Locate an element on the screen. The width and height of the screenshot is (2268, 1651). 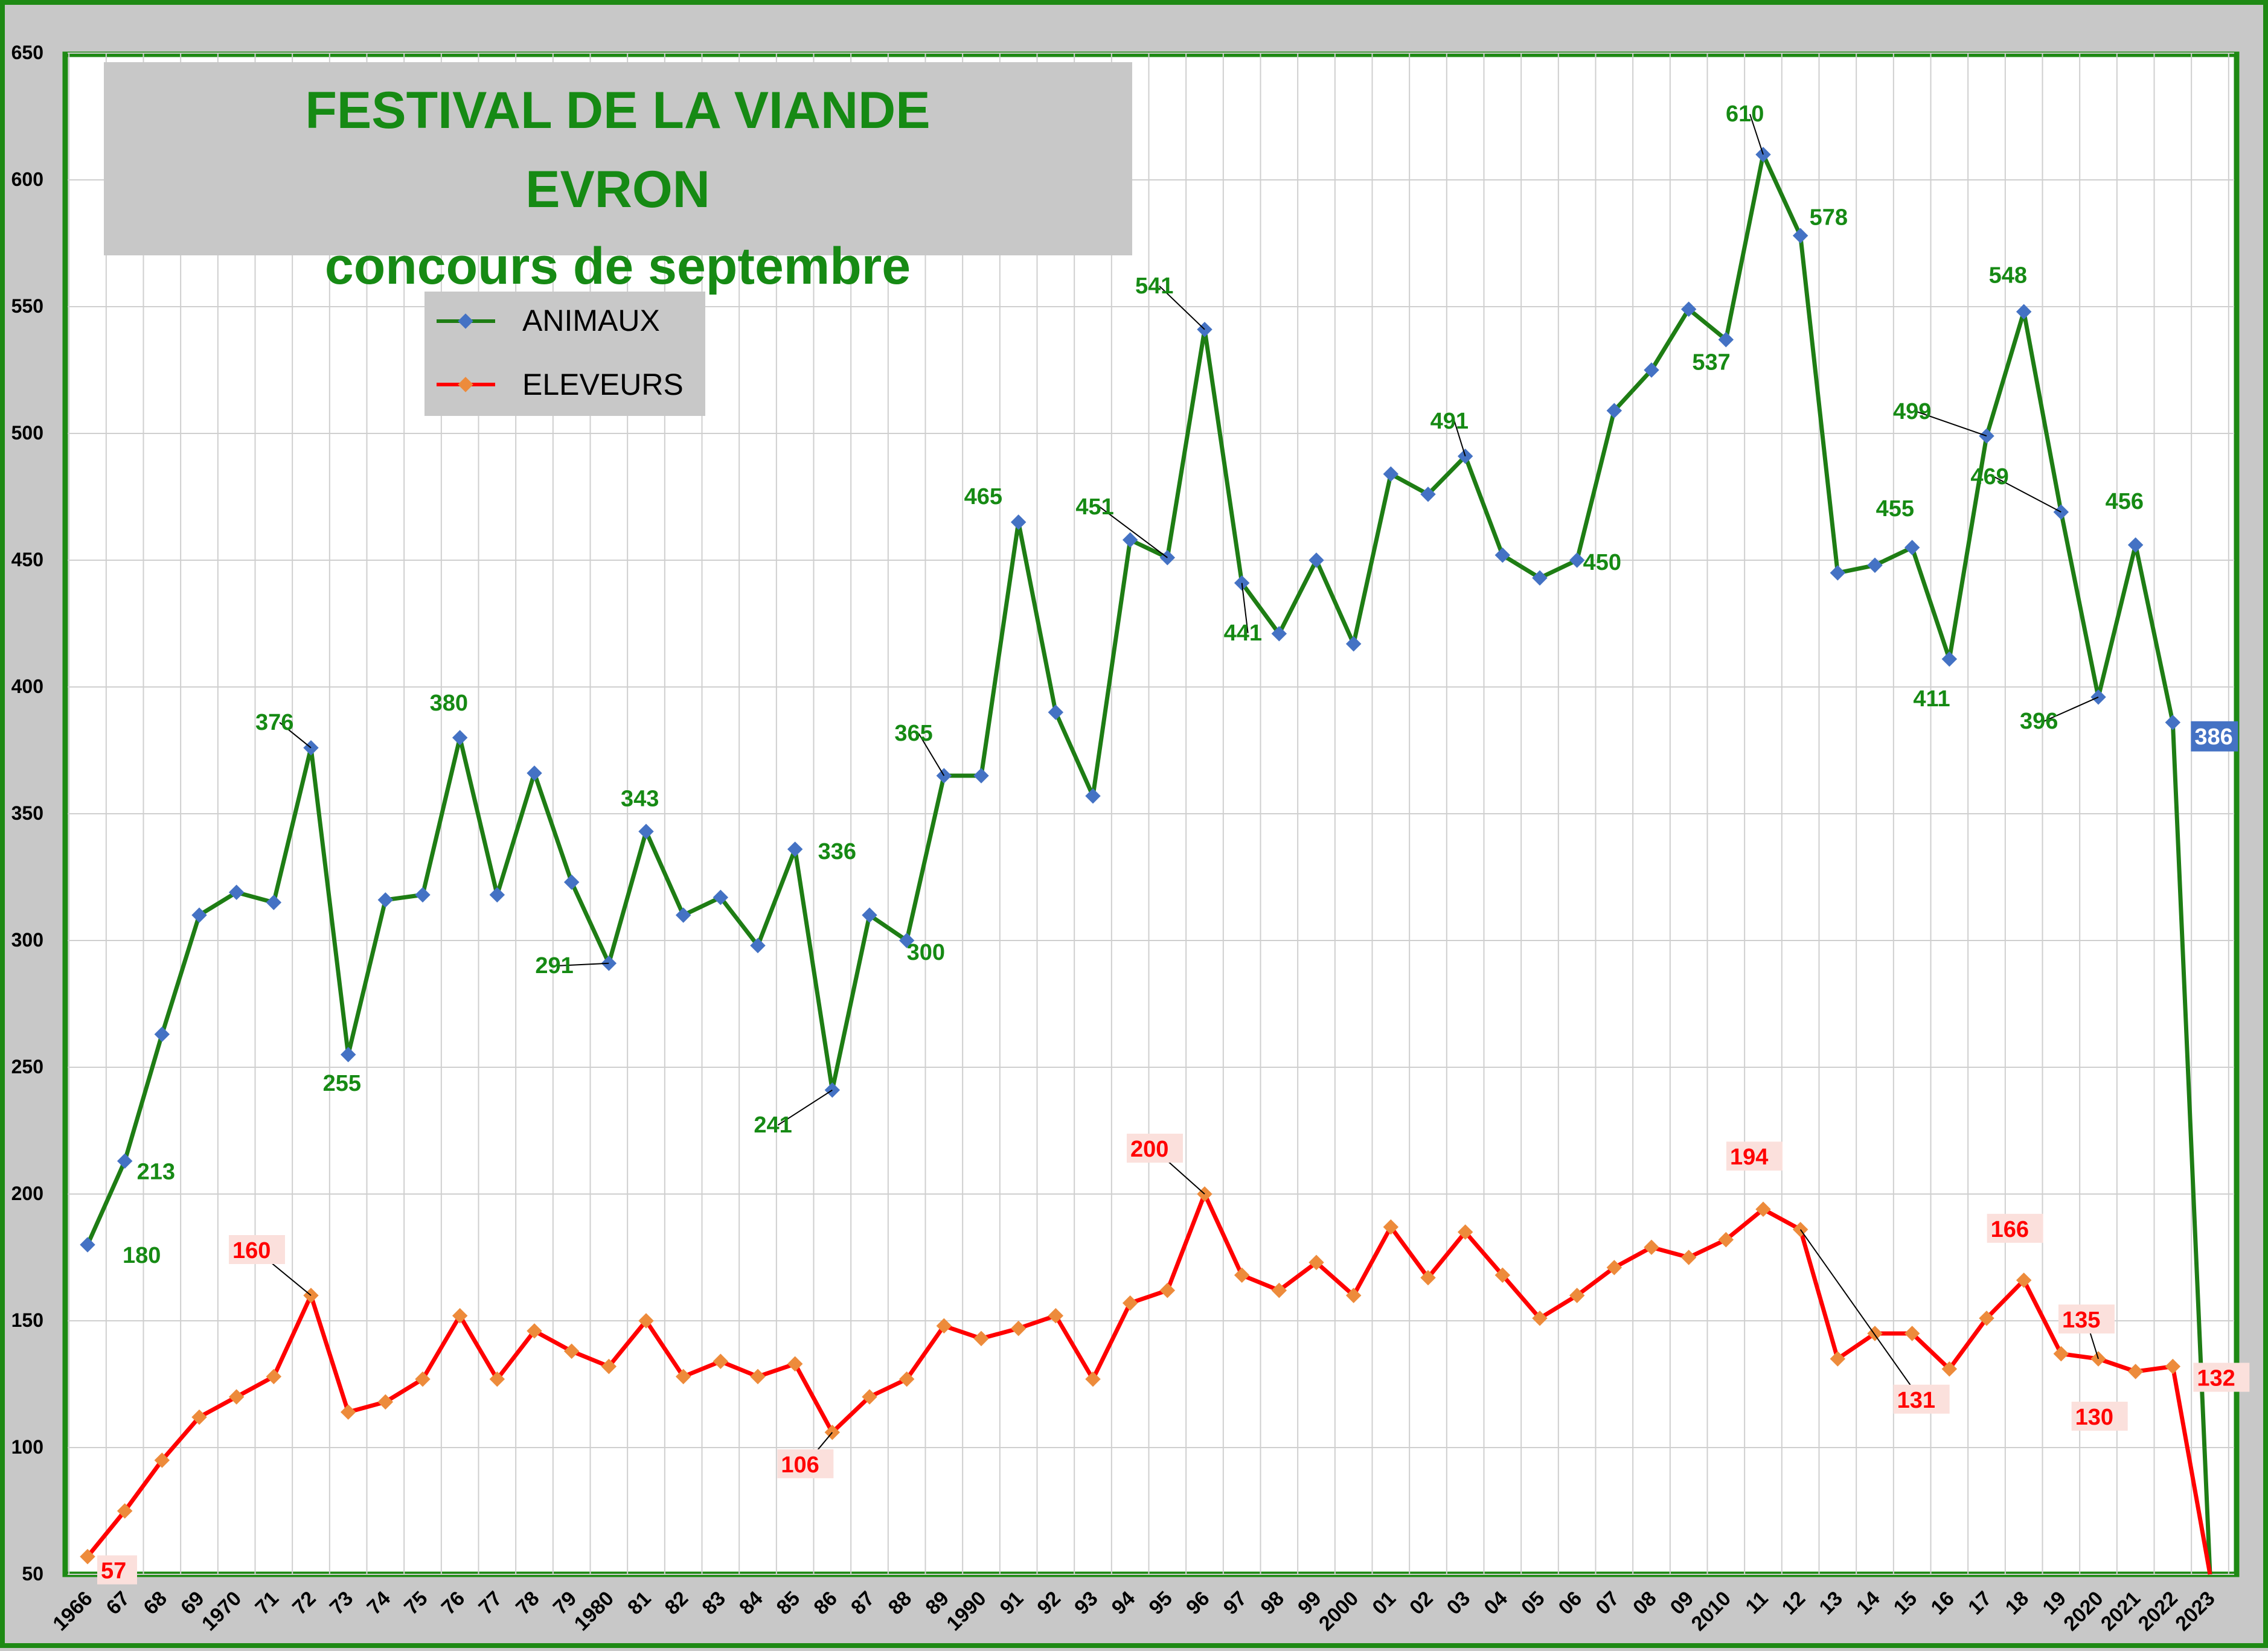
data-label: 450 is located at coordinates (1602, 562).